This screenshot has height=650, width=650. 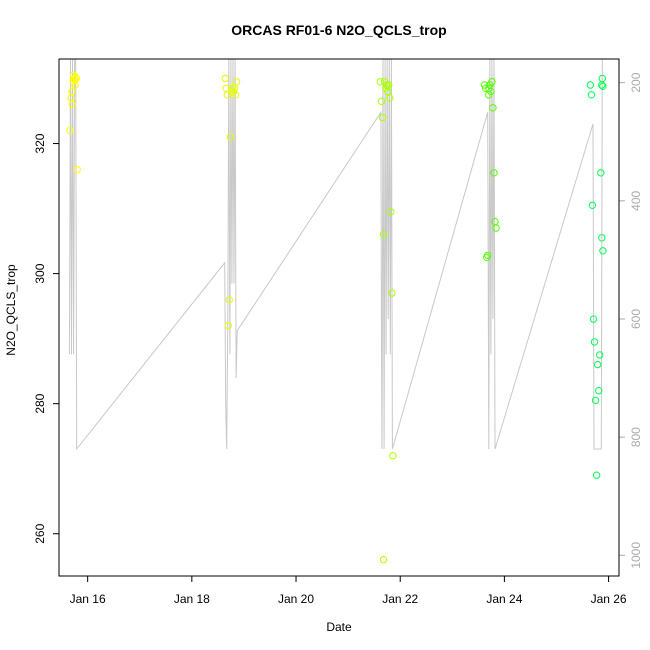 What do you see at coordinates (46, 338) in the screenshot?
I see `y-axis: 260 280 300 320` at bounding box center [46, 338].